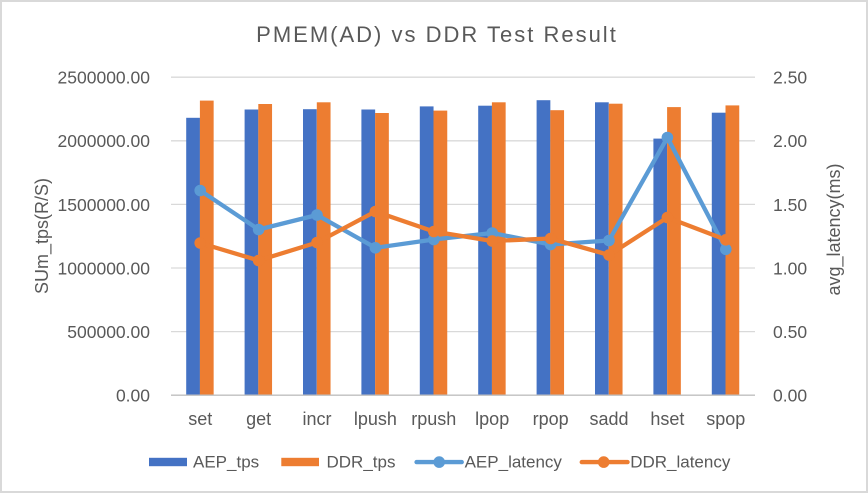 The image size is (868, 493). Describe the element at coordinates (104, 205) in the screenshot. I see `svg-text: 1500000.00` at that location.